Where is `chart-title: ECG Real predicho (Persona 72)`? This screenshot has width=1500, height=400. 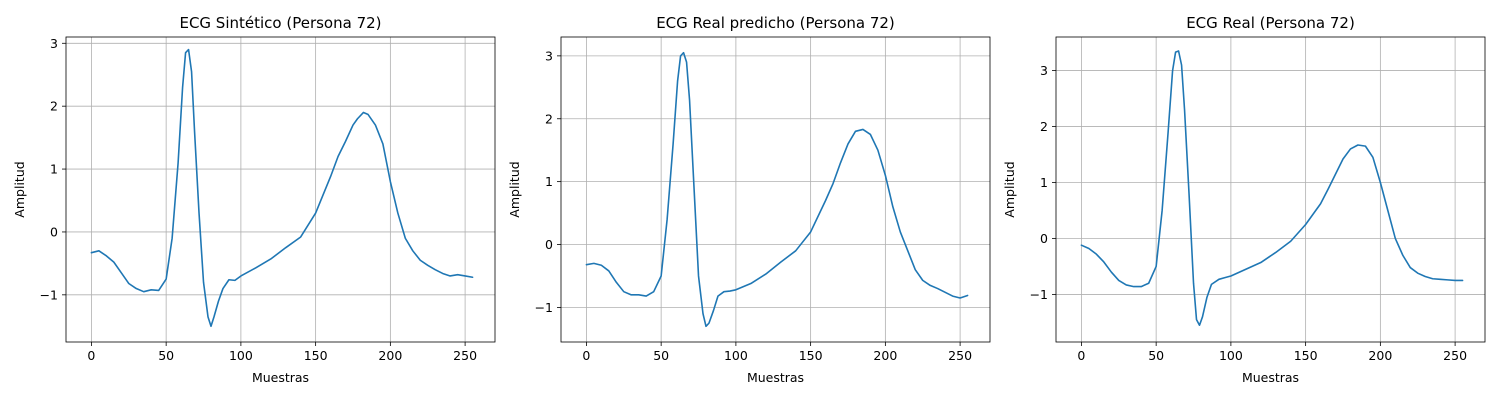
chart-title: ECG Real predicho (Persona 72) is located at coordinates (775, 23).